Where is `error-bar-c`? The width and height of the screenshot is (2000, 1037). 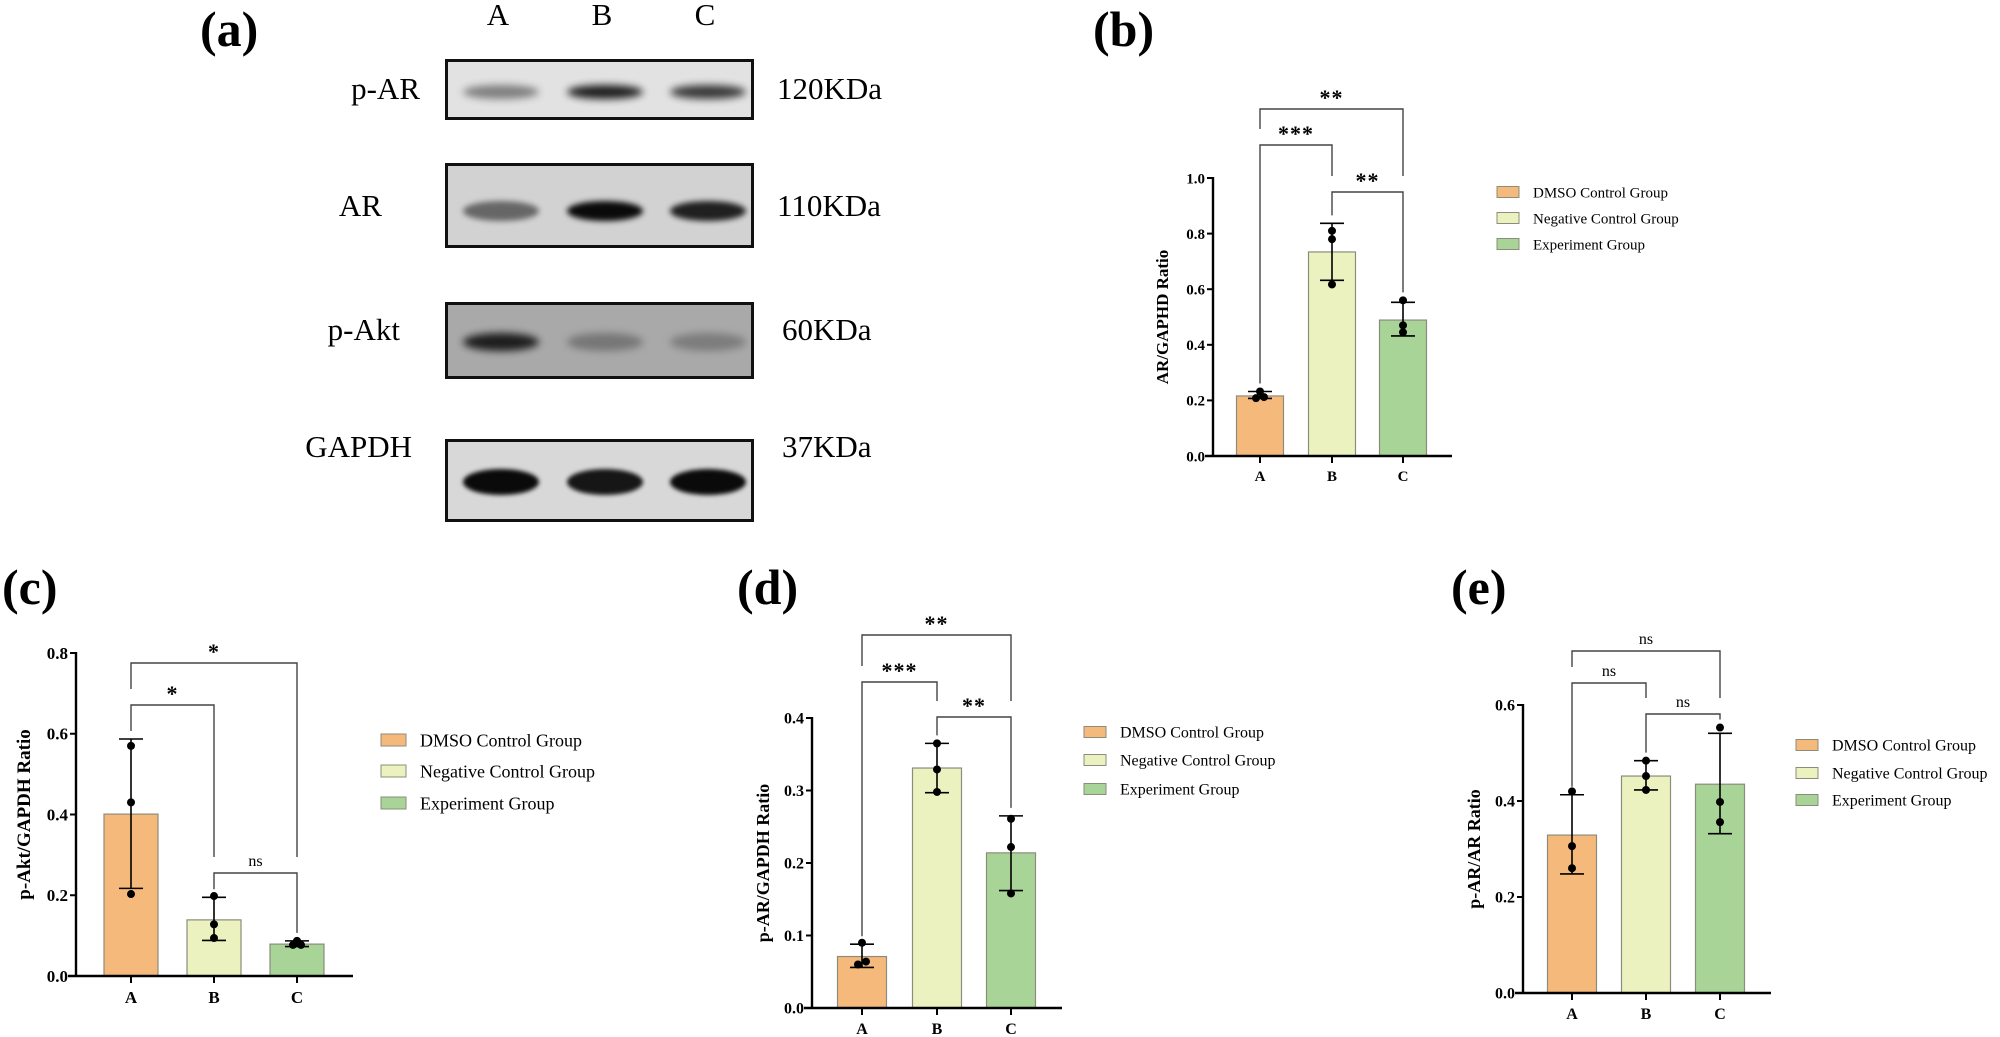
error-bar-c is located at coordinates (1720, 783).